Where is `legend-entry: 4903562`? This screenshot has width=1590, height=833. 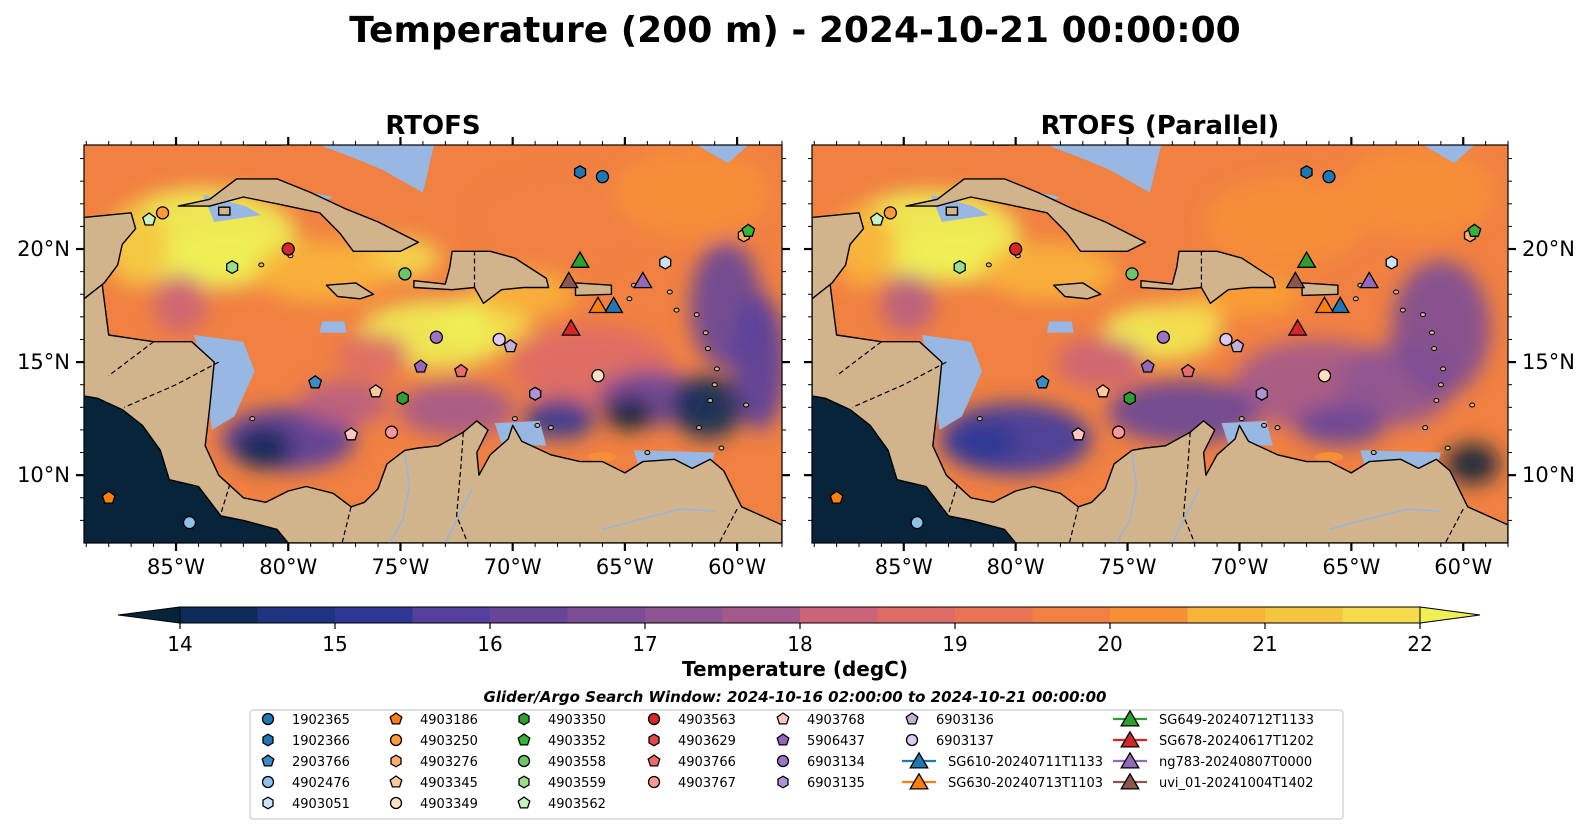 legend-entry: 4903562 is located at coordinates (561, 804).